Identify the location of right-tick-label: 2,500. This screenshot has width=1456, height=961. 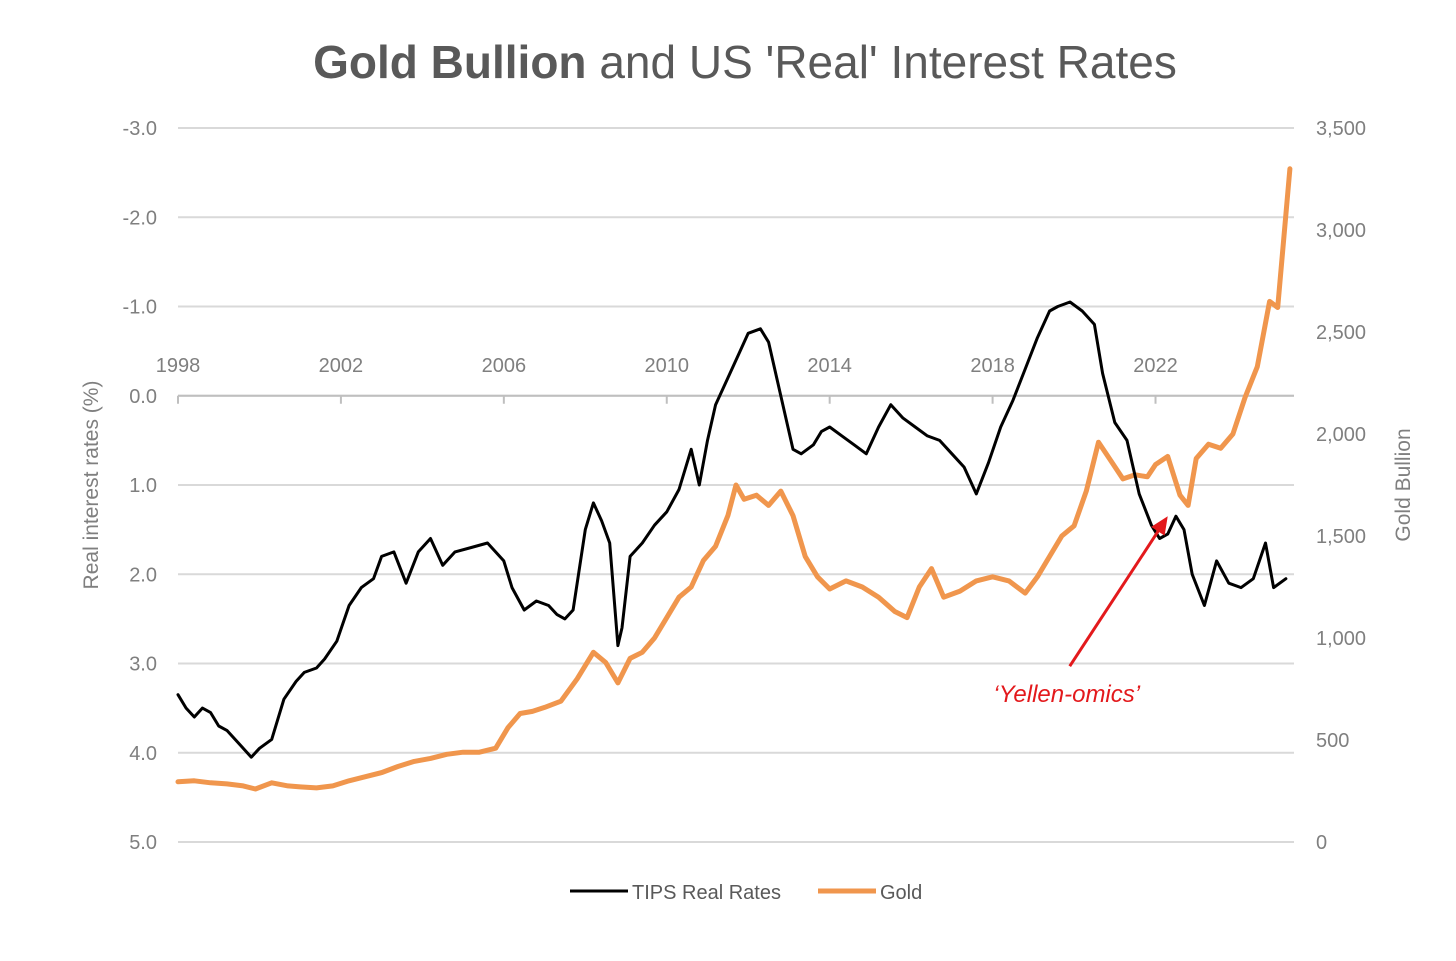
(1341, 333).